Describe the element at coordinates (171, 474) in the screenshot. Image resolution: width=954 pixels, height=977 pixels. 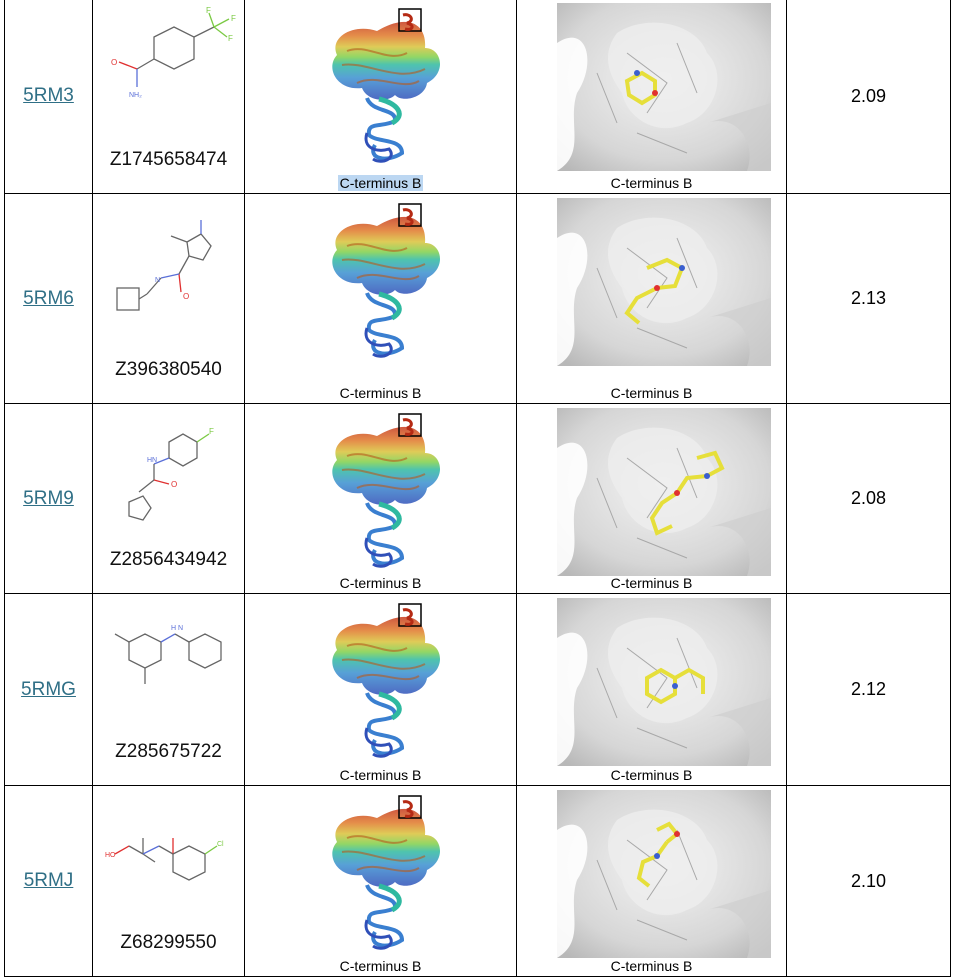
I see `chemical-structure-icon: F HN O` at that location.